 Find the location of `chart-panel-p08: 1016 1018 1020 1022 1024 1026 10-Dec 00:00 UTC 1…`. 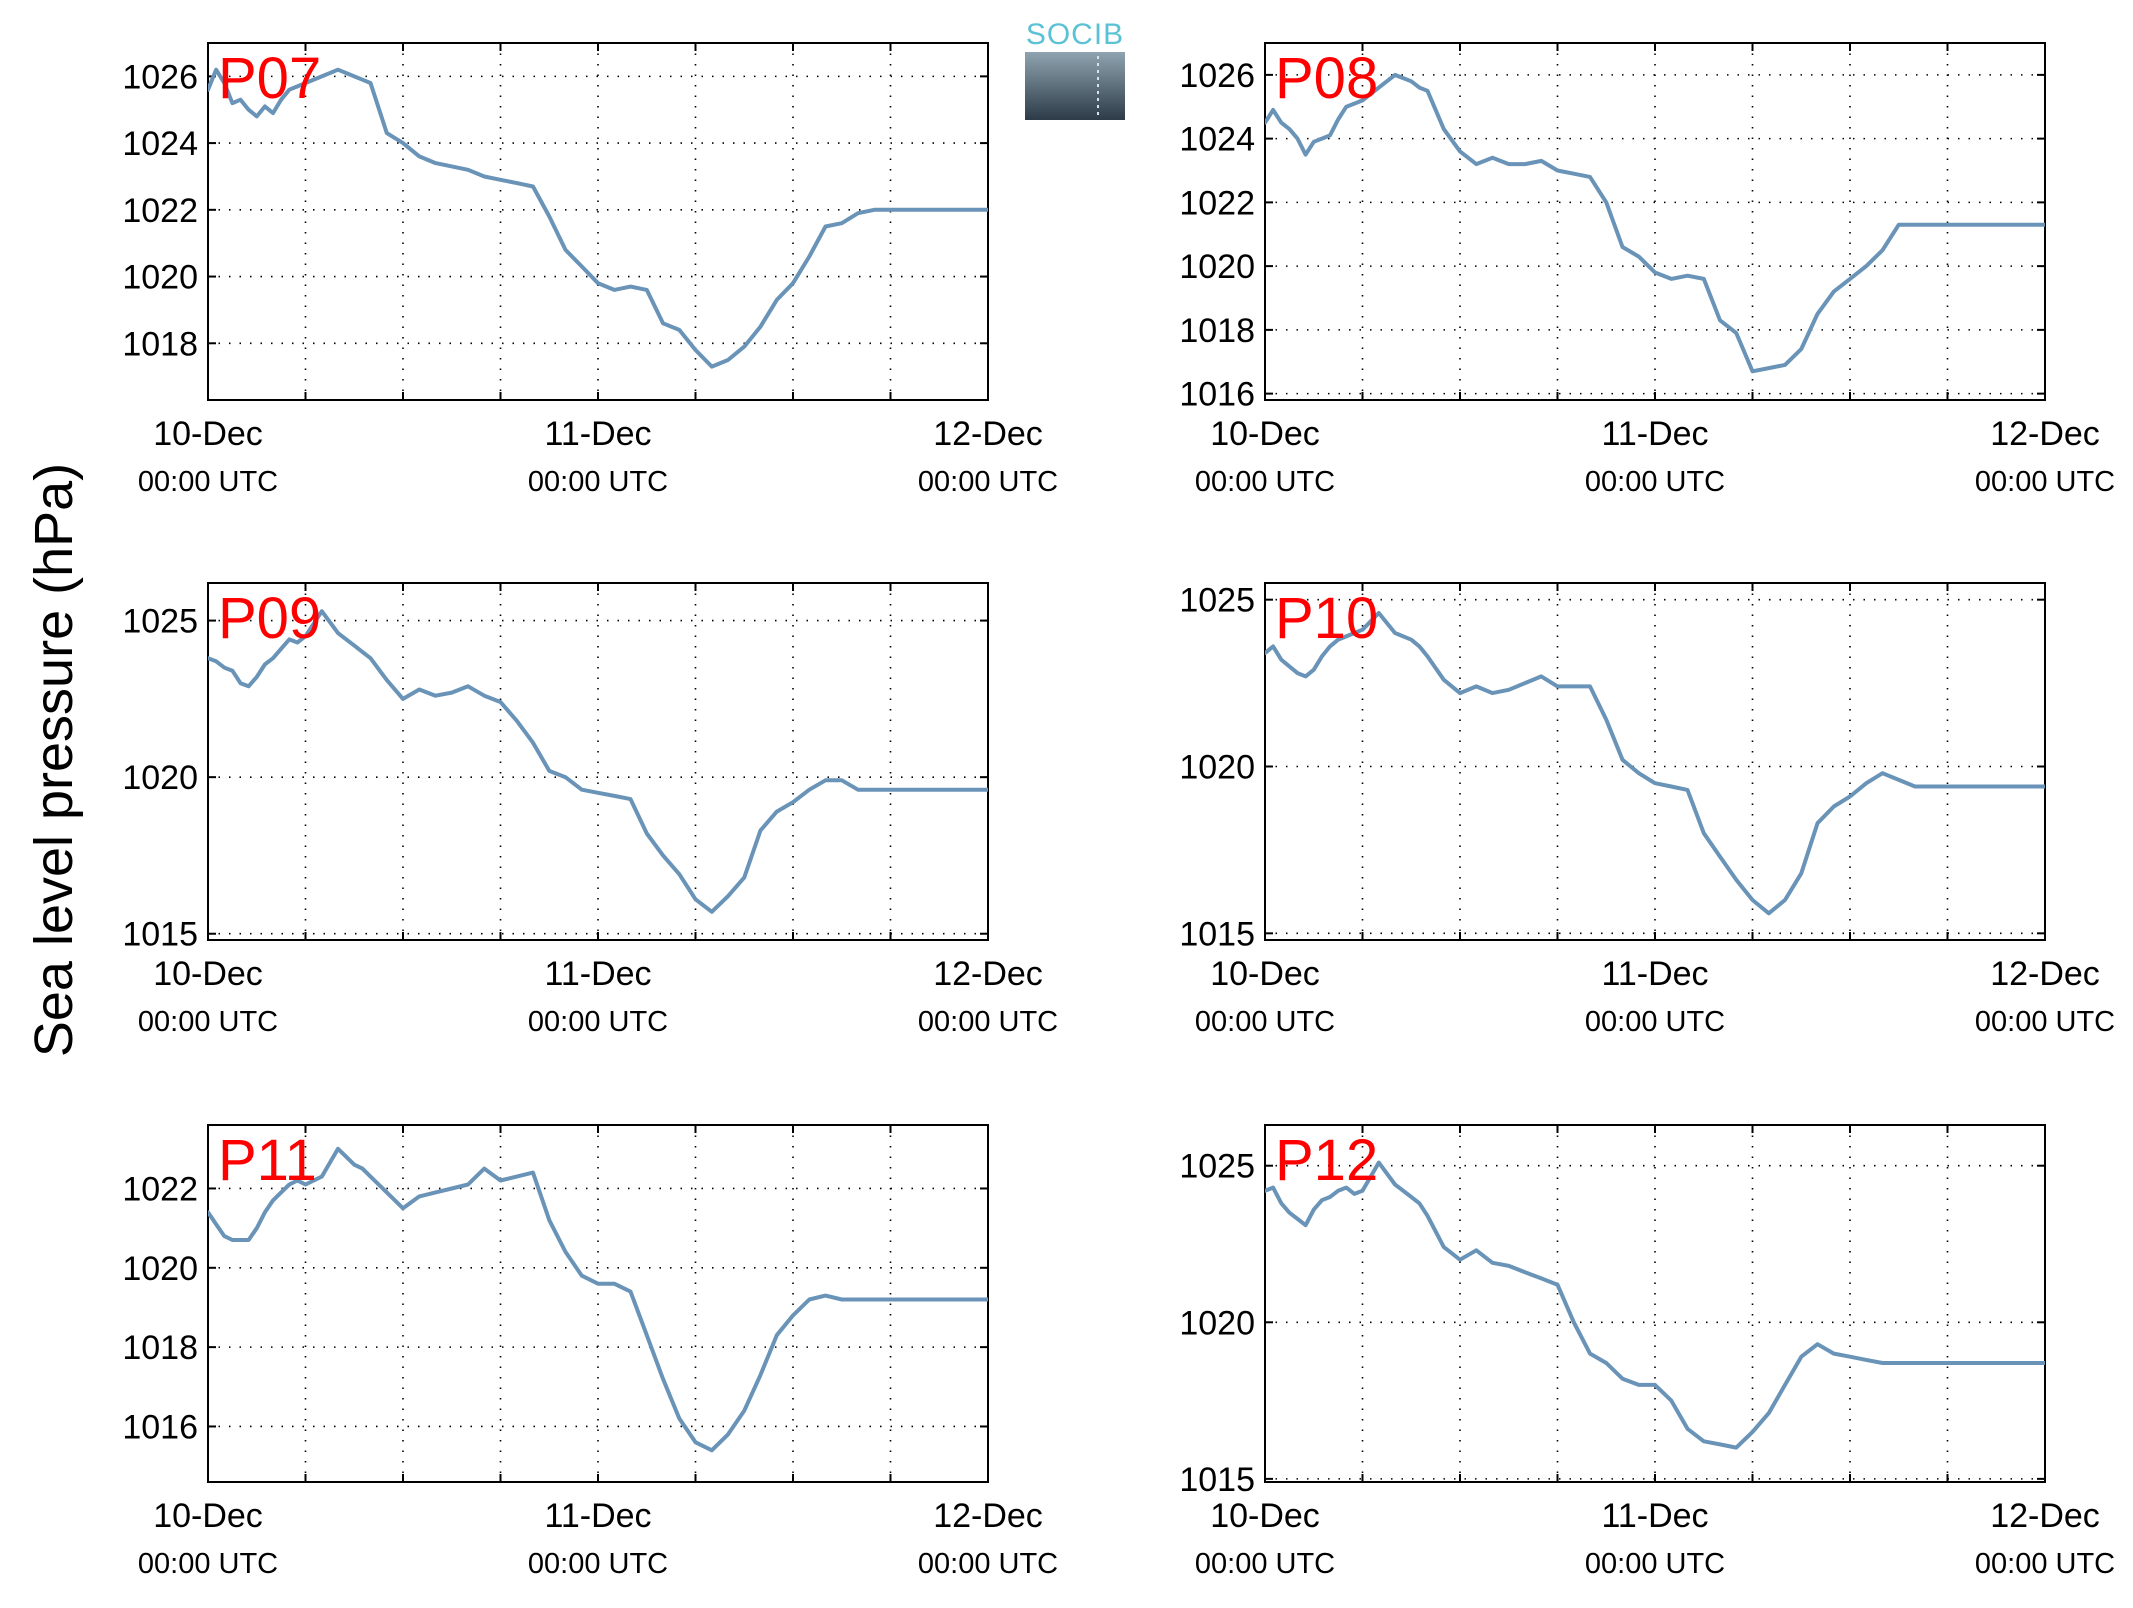

chart-panel-p08: 1016 1018 1020 1022 1024 1026 10-Dec 00:00 UTC 1… is located at coordinates (1647, 270).